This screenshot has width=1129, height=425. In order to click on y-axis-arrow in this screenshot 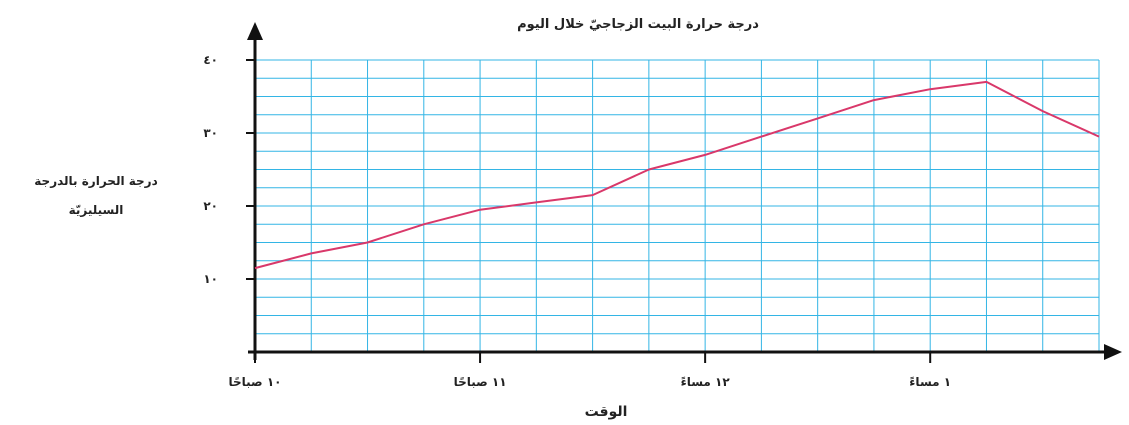, I will do `click(255, 31)`.